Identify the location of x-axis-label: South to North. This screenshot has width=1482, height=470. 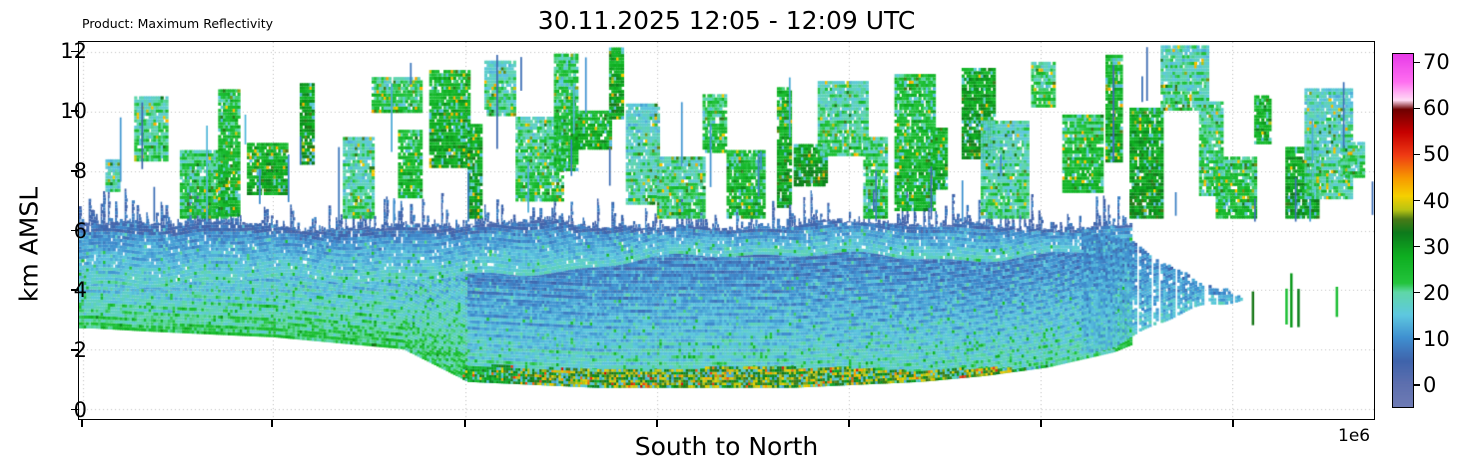
(726, 446).